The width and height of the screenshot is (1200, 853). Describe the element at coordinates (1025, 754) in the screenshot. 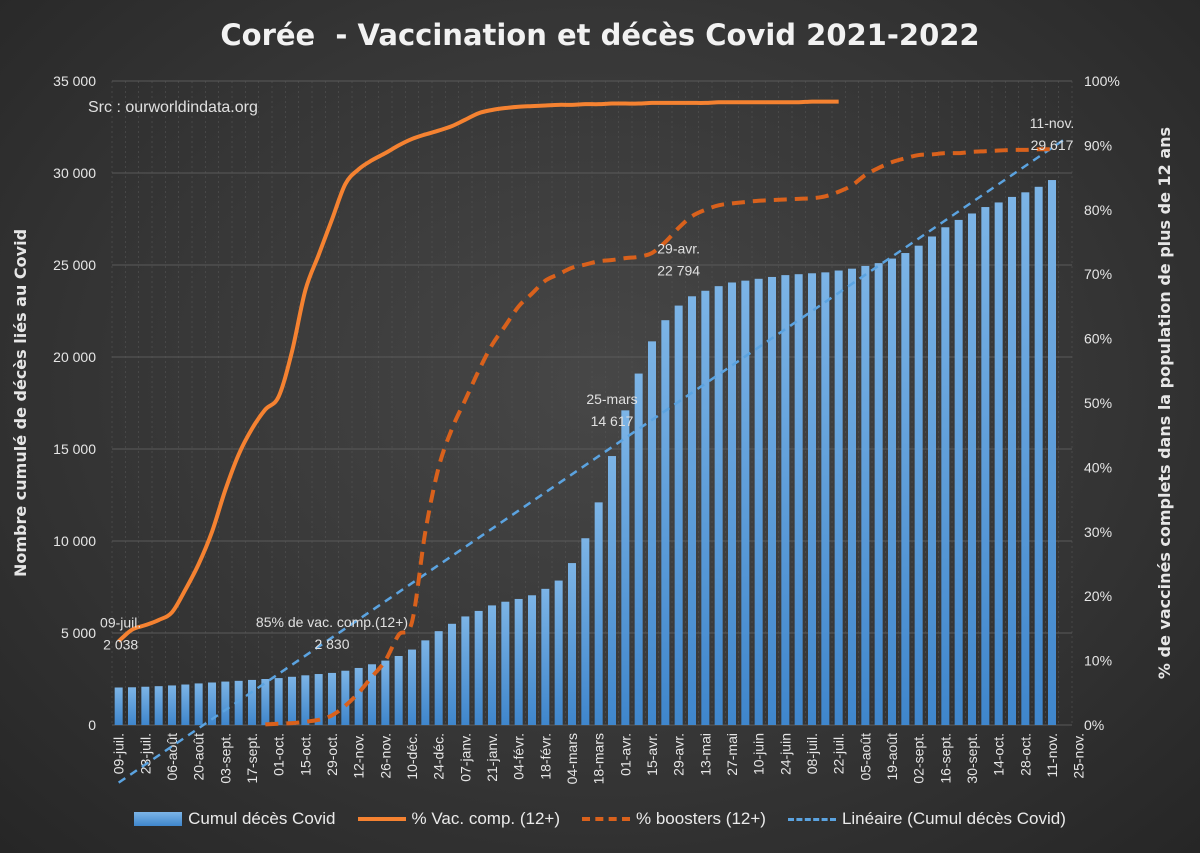

I see `x-tick-label: 28-oct.` at that location.